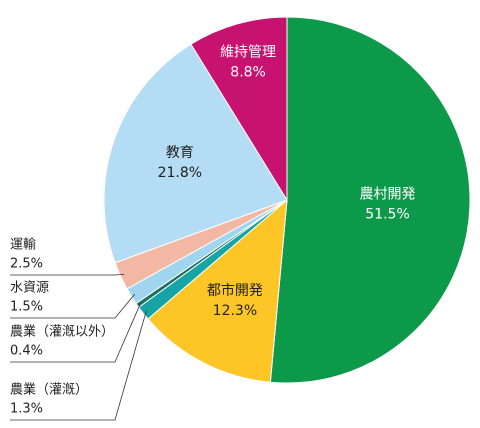  Describe the element at coordinates (29, 288) in the screenshot. I see `slice-label: 水資源` at that location.